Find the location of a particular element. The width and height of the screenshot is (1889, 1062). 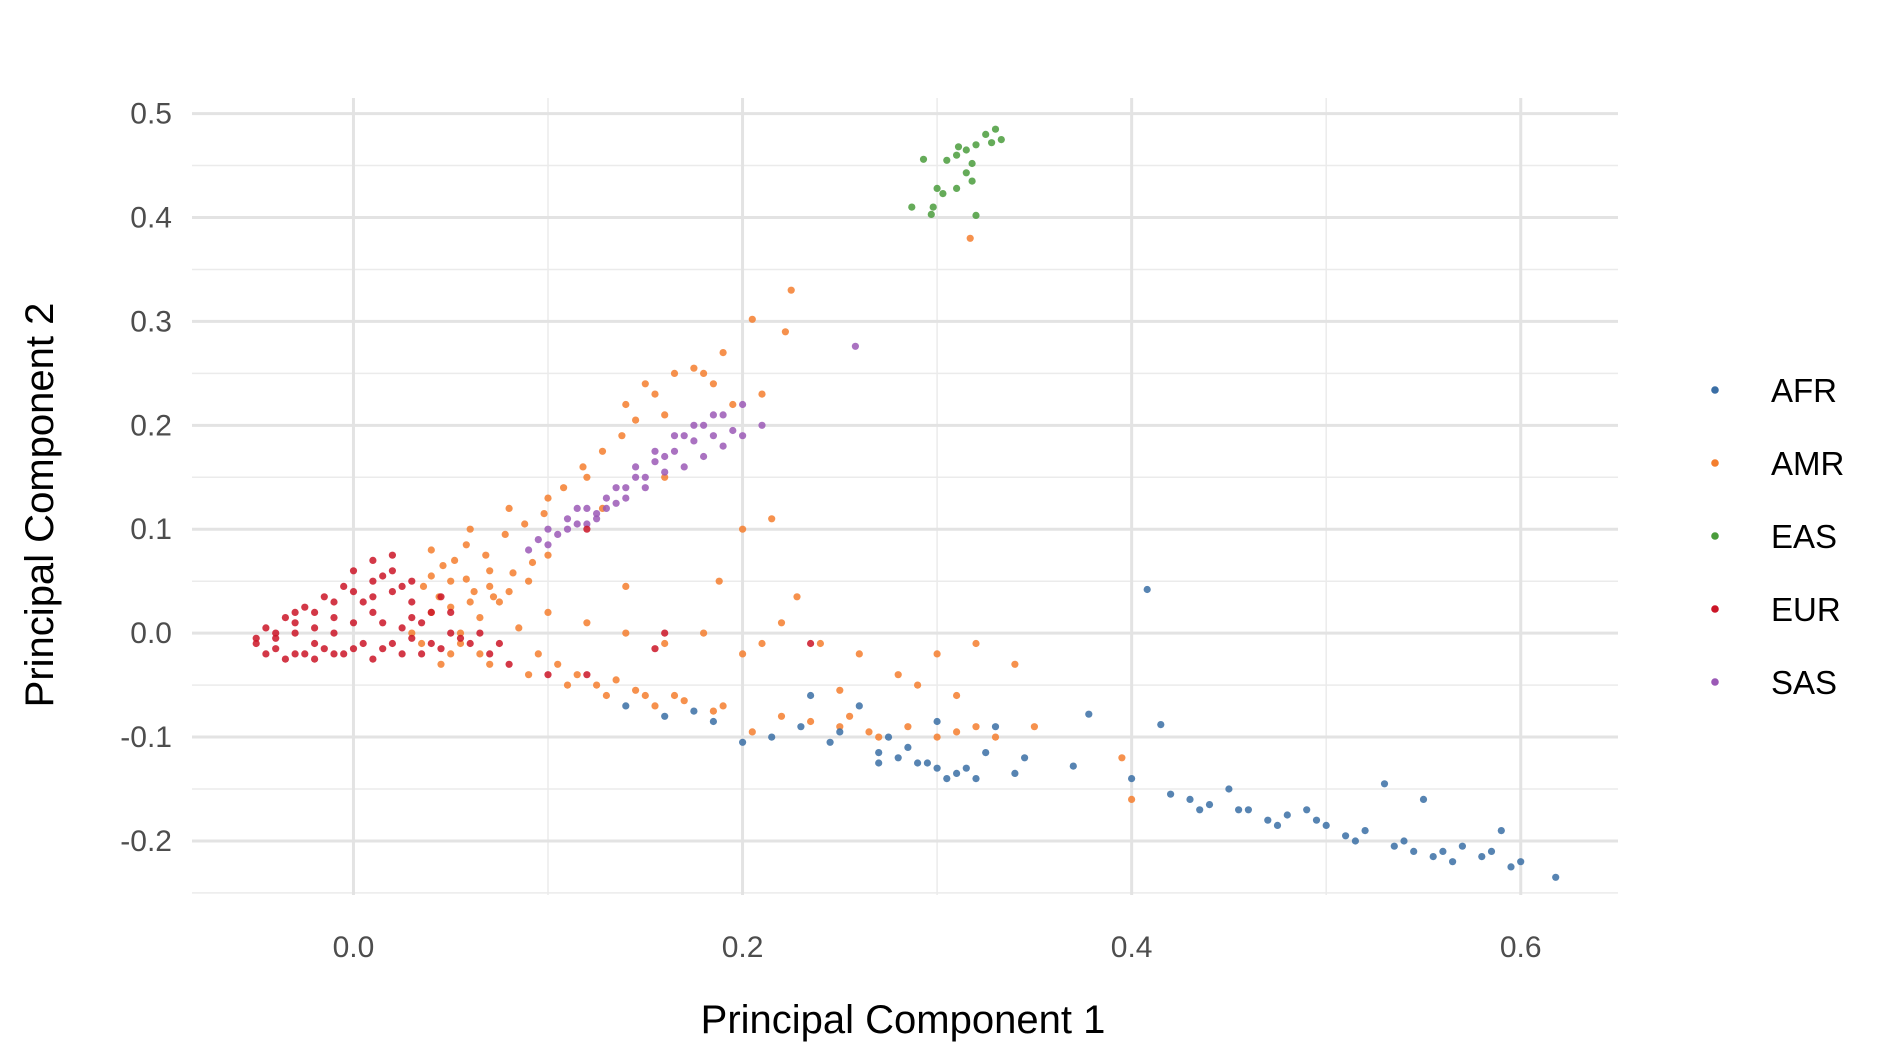

legend-label-eas: EAS is located at coordinates (1804, 536).